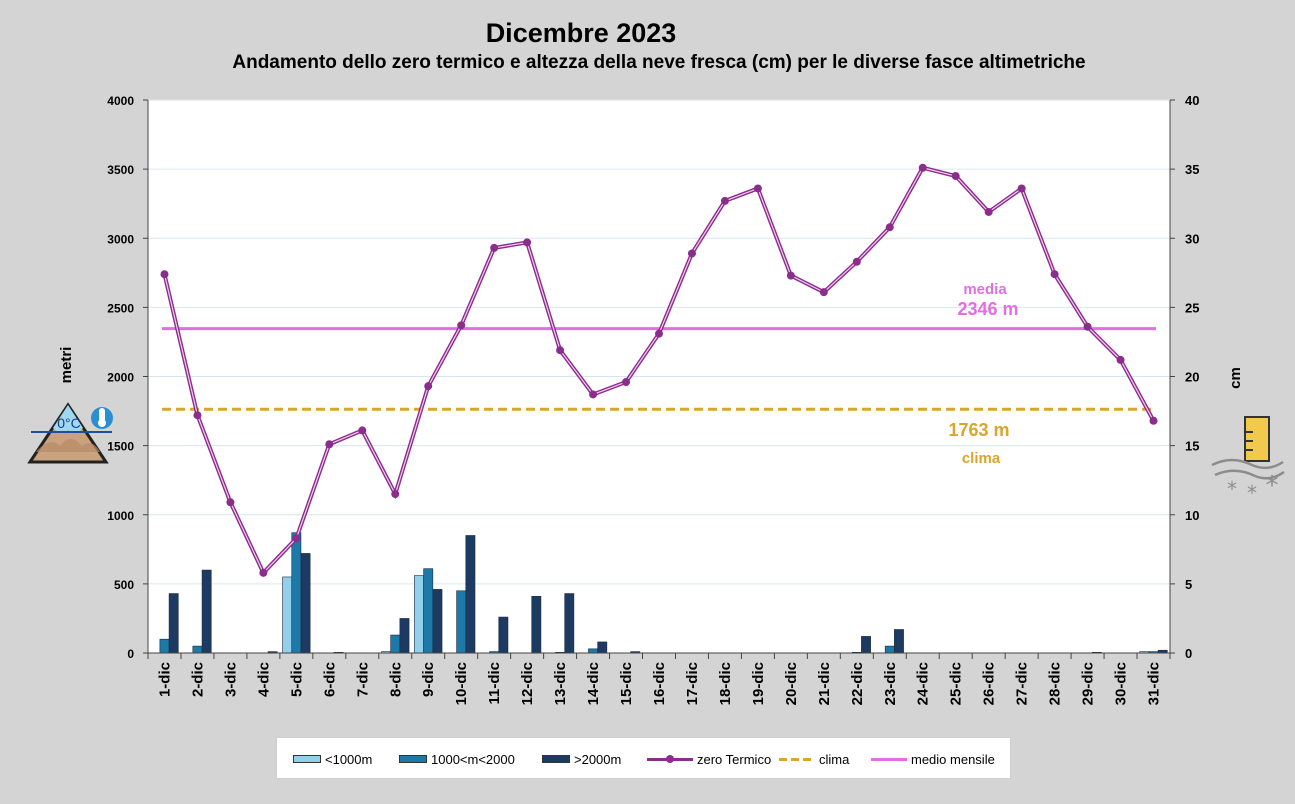 This screenshot has width=1295, height=804. What do you see at coordinates (978, 430) in the screenshot?
I see `clima-label-value: 1763 m` at bounding box center [978, 430].